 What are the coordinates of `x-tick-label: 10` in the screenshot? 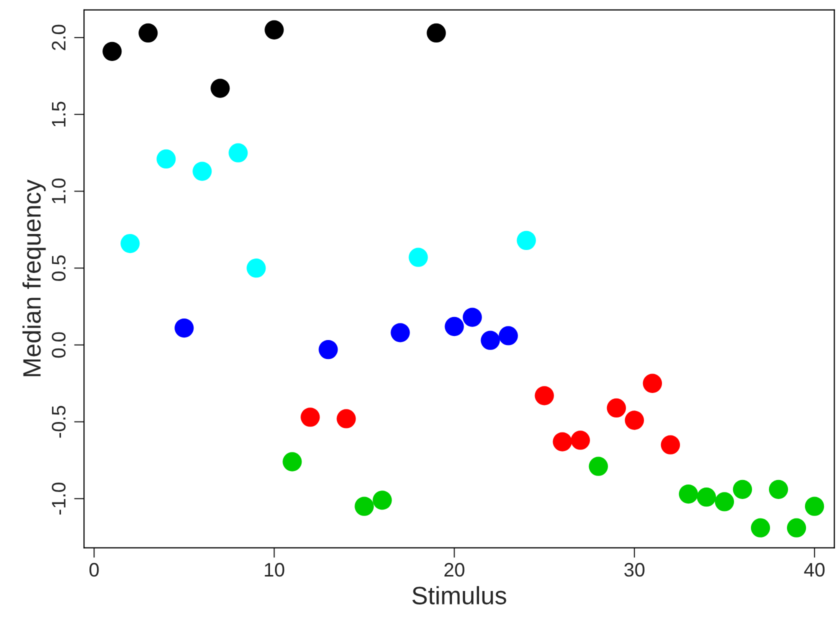 It's located at (274, 569).